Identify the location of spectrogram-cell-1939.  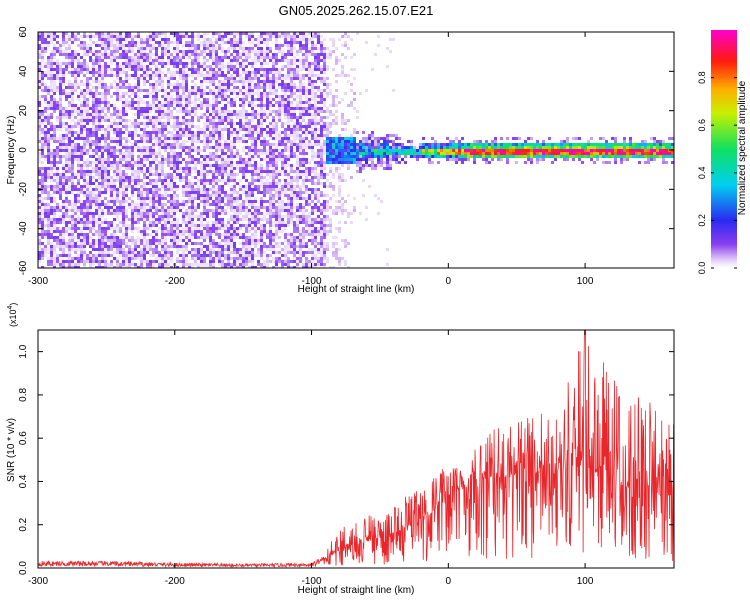
(135, 171).